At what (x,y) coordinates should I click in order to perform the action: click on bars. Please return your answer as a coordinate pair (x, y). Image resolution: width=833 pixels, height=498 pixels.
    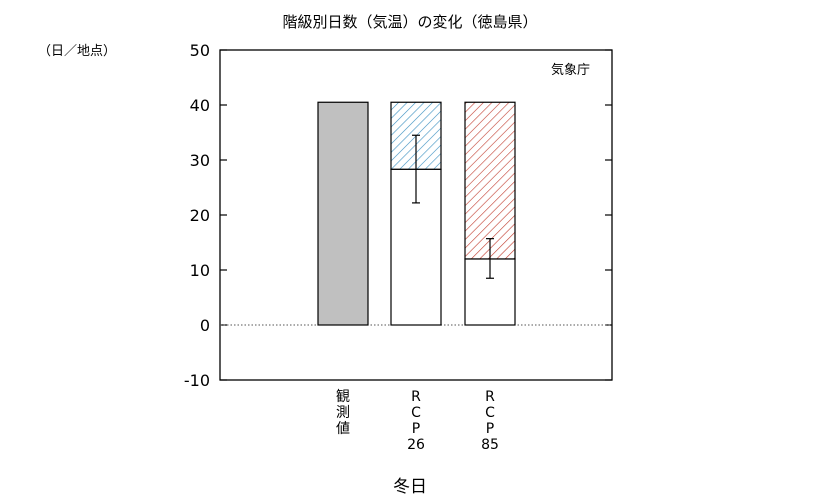
    Looking at the image, I should click on (416, 213).